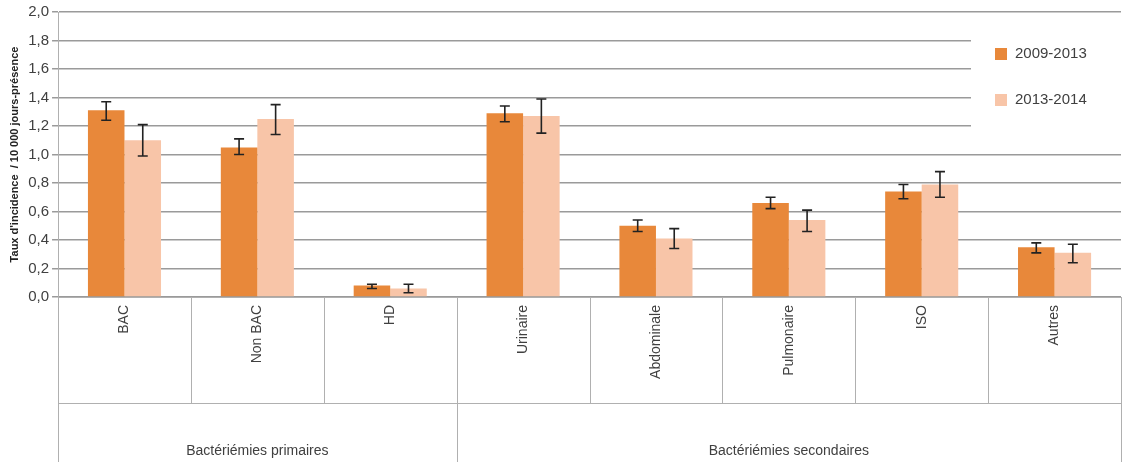 The image size is (1131, 465). Describe the element at coordinates (39, 267) in the screenshot. I see `y-tick-label: 0,2` at that location.